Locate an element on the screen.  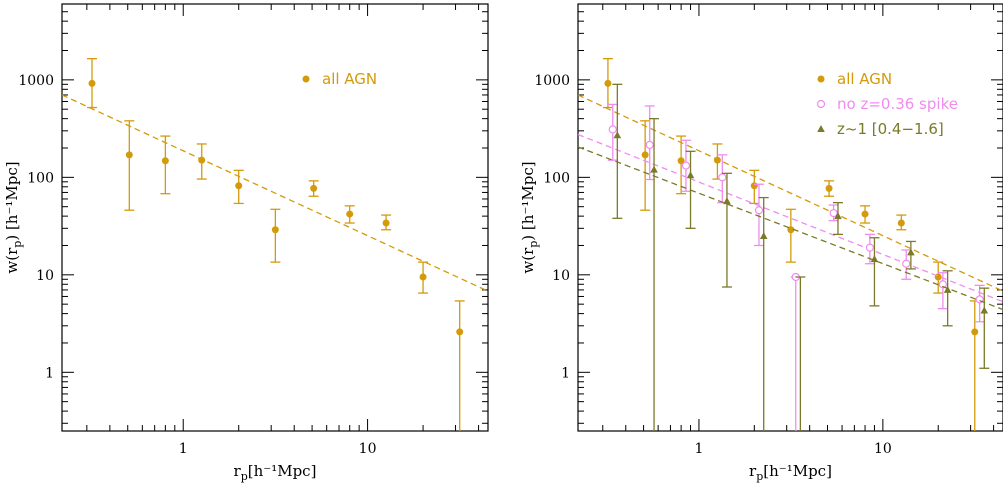
legend: all AGN no z=0.36 spike z~1 [0.4−1.6] is located at coordinates (887, 104).